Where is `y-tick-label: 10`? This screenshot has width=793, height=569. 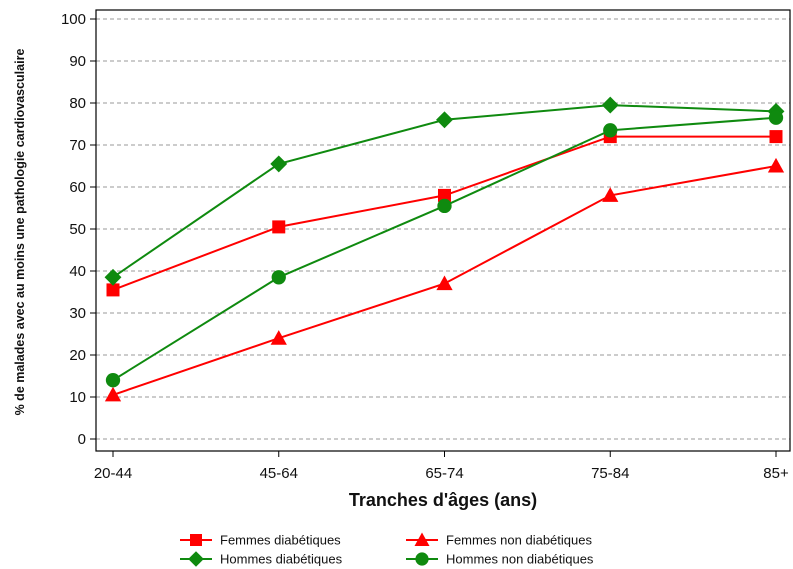 y-tick-label: 10 is located at coordinates (77, 397).